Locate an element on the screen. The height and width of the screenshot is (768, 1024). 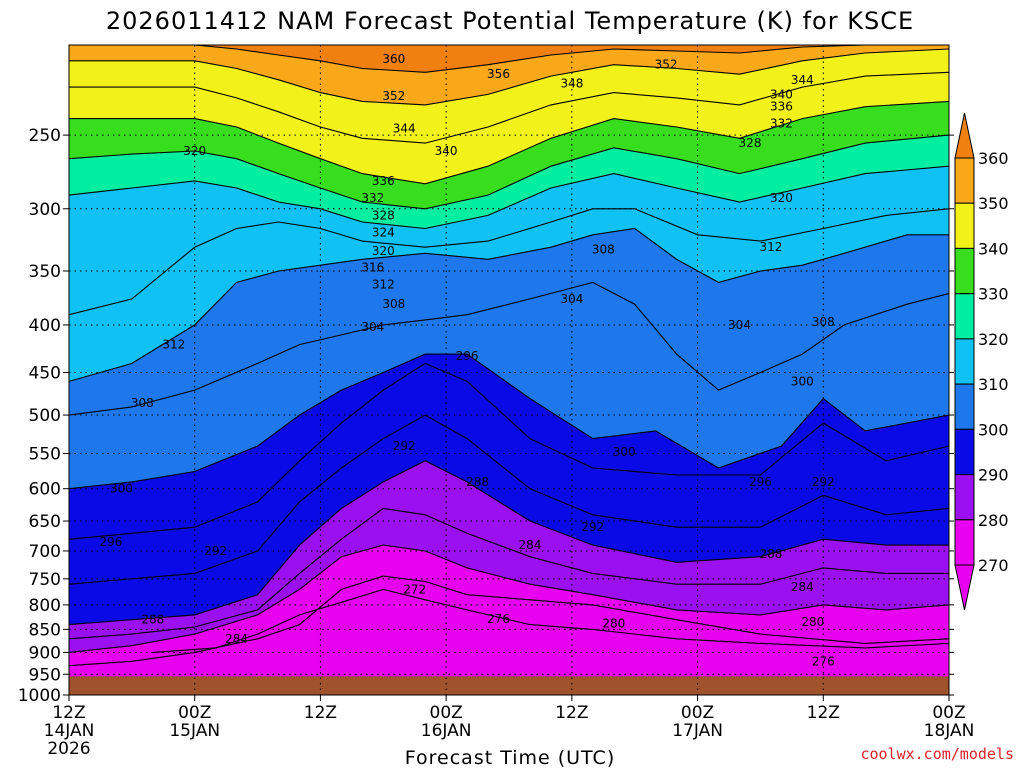
colorbar-tick-label: 270 is located at coordinates (993, 565).